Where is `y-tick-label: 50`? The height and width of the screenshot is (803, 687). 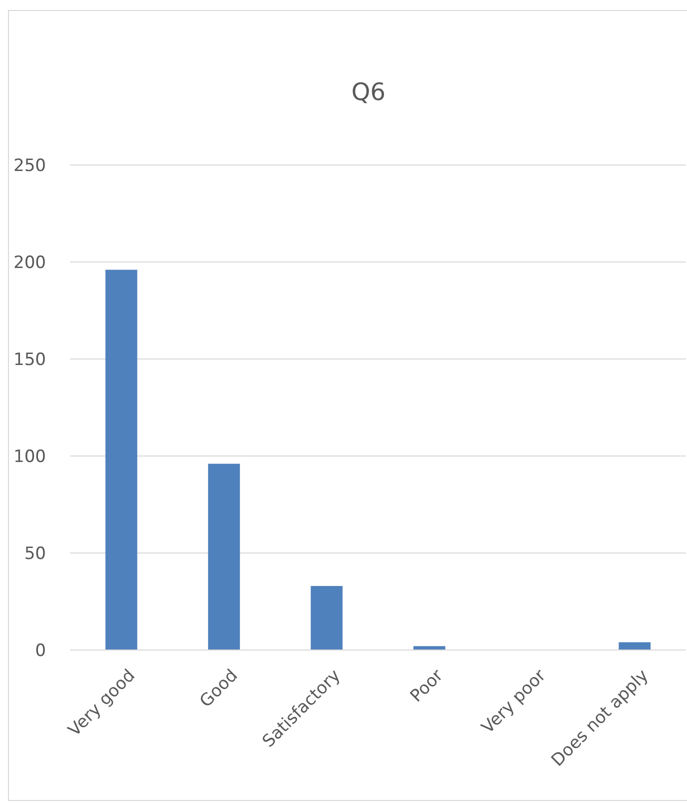 y-tick-label: 50 is located at coordinates (35, 554).